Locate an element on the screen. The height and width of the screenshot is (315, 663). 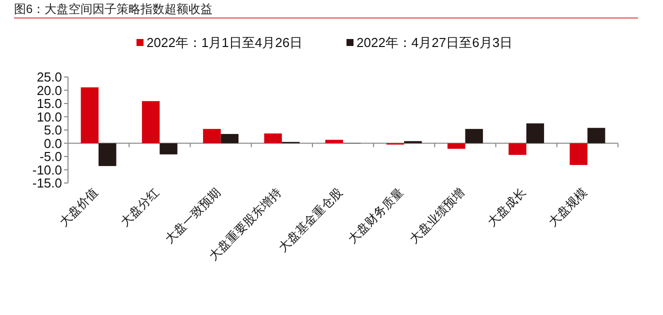
y-tick-label: 20.0 is located at coordinates (49, 90).